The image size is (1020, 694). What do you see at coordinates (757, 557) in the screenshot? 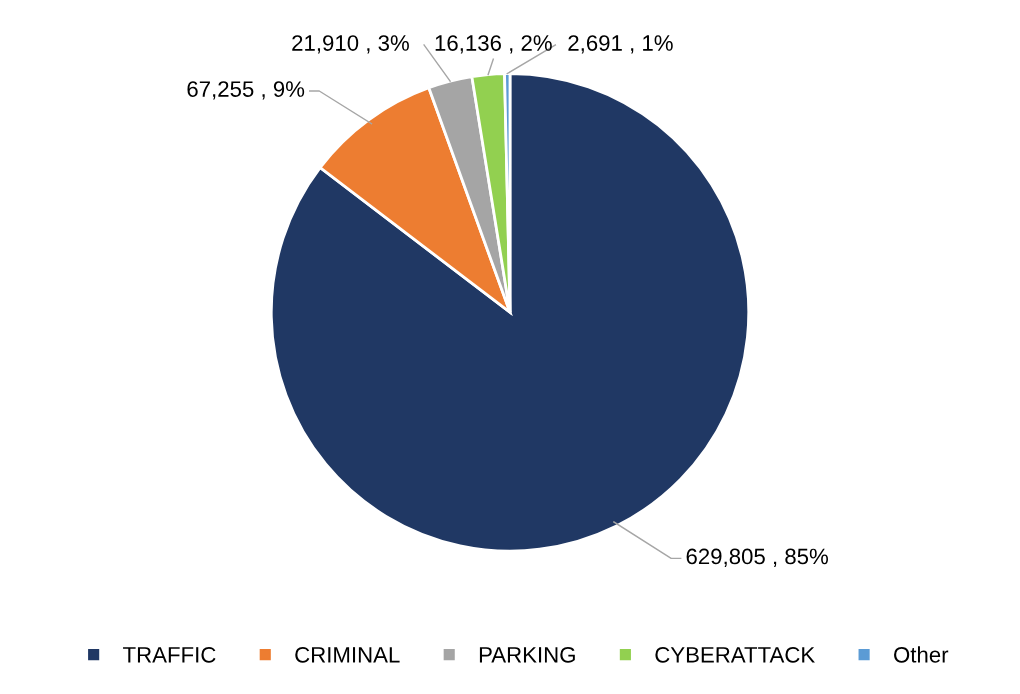
I see `data-label: 629,805 , 85%` at bounding box center [757, 557].